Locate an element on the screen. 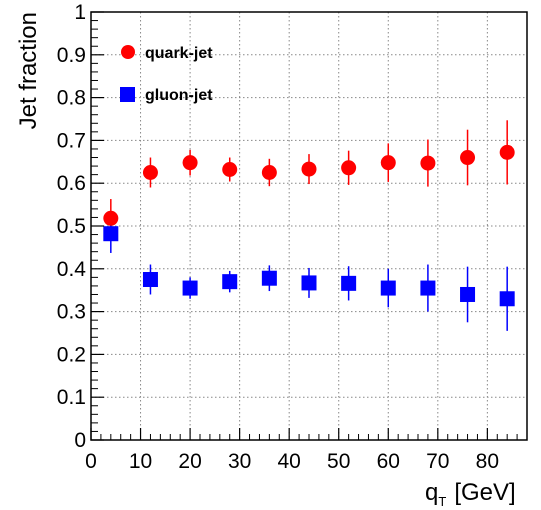 The height and width of the screenshot is (510, 541). x-tick-label: 0 is located at coordinates (91, 461).